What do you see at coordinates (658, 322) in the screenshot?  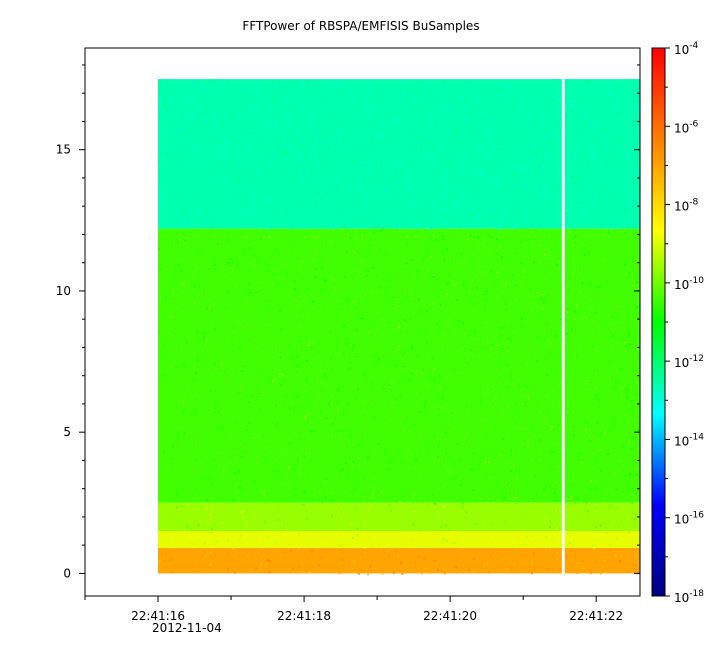 I see `colorbar` at bounding box center [658, 322].